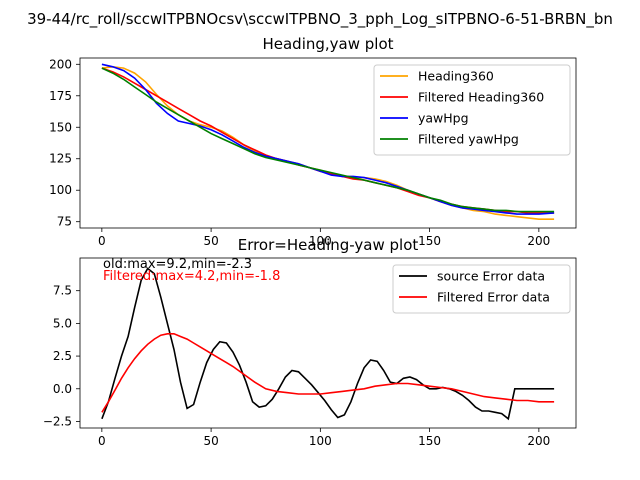 Image resolution: width=640 pixels, height=480 pixels. Describe the element at coordinates (60, 190) in the screenshot. I see `y-tick-label: 100` at that location.